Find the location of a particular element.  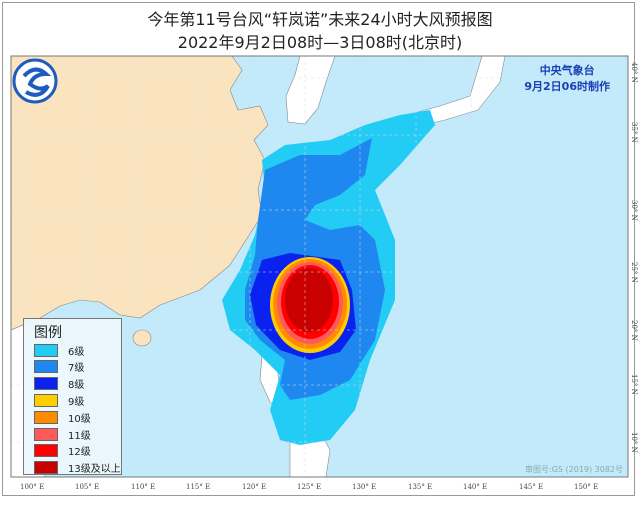

legend-item: 6级 is located at coordinates (59, 350).